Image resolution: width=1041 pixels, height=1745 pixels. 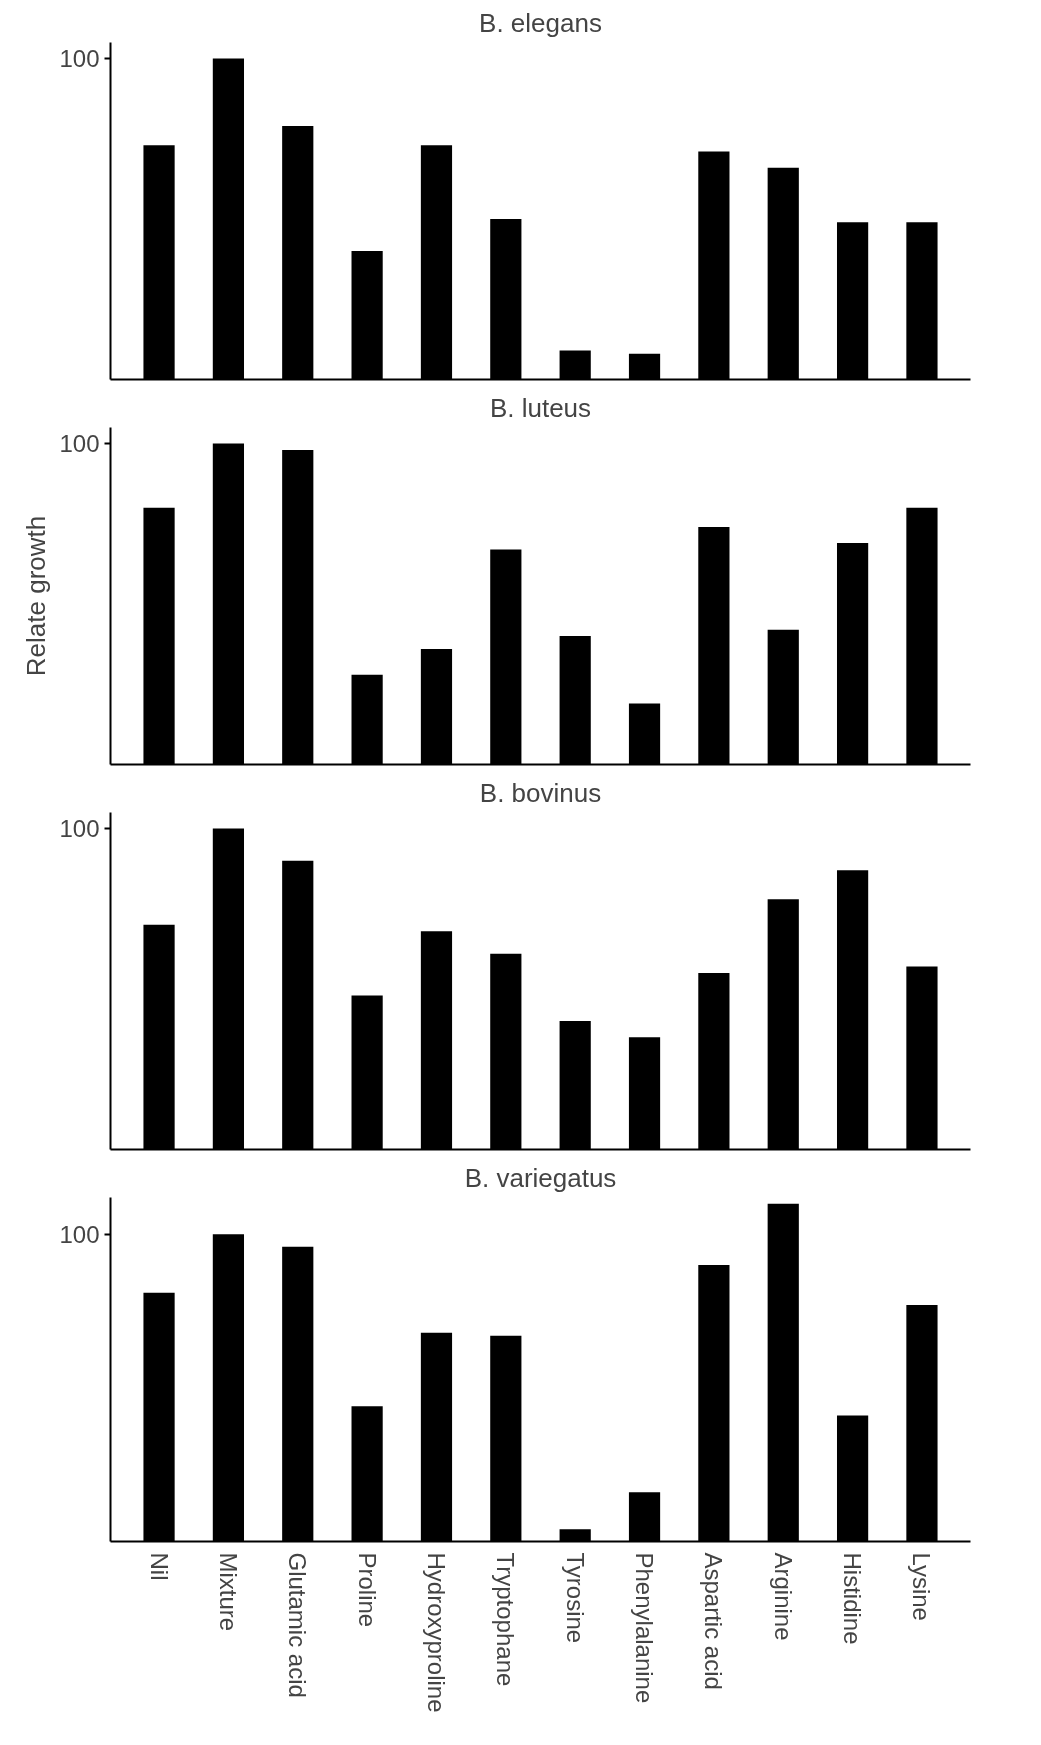 I want to click on x-tick-label: Histidine, so click(x=853, y=1598).